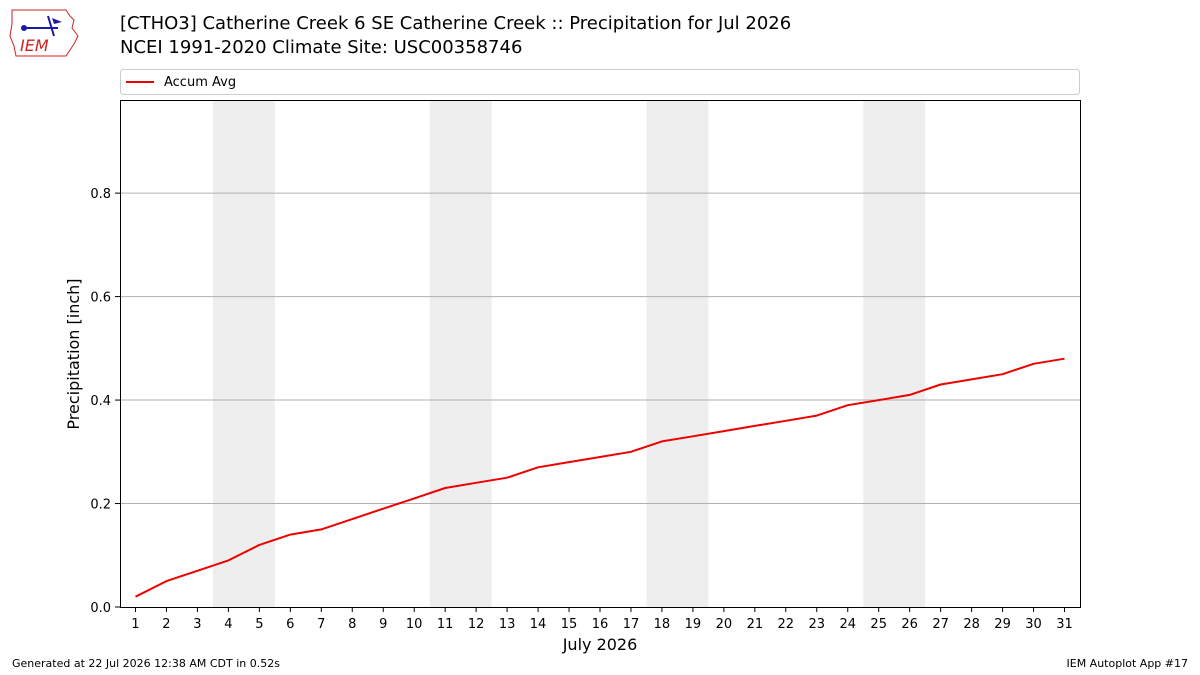 This screenshot has height=675, width=1200. Describe the element at coordinates (100, 401) in the screenshot. I see `y-tick-label: 0.4` at that location.